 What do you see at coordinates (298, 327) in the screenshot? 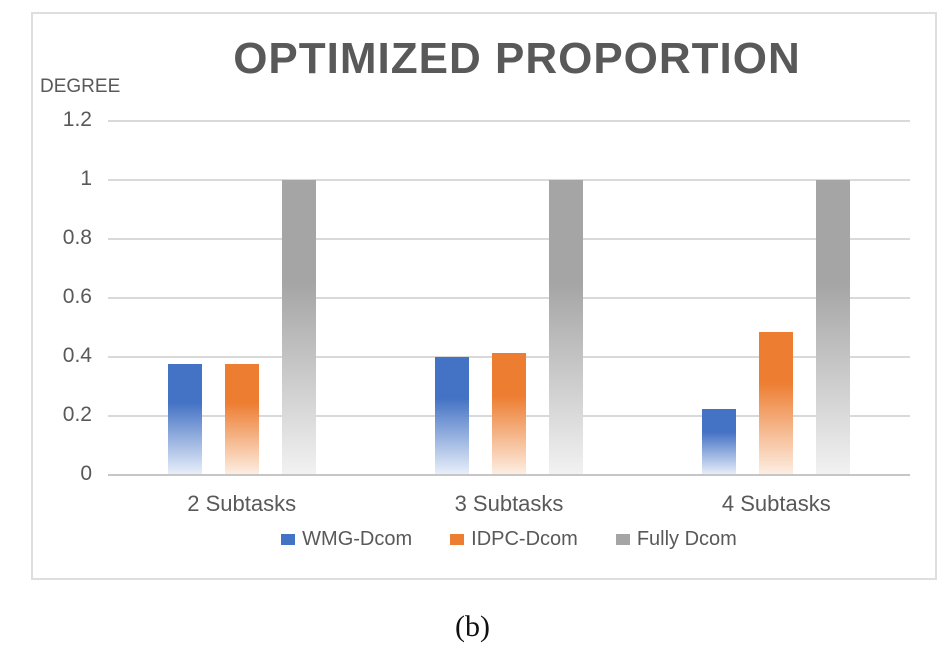
I see `bar-Fully Dcom-2 Subtasks` at bounding box center [298, 327].